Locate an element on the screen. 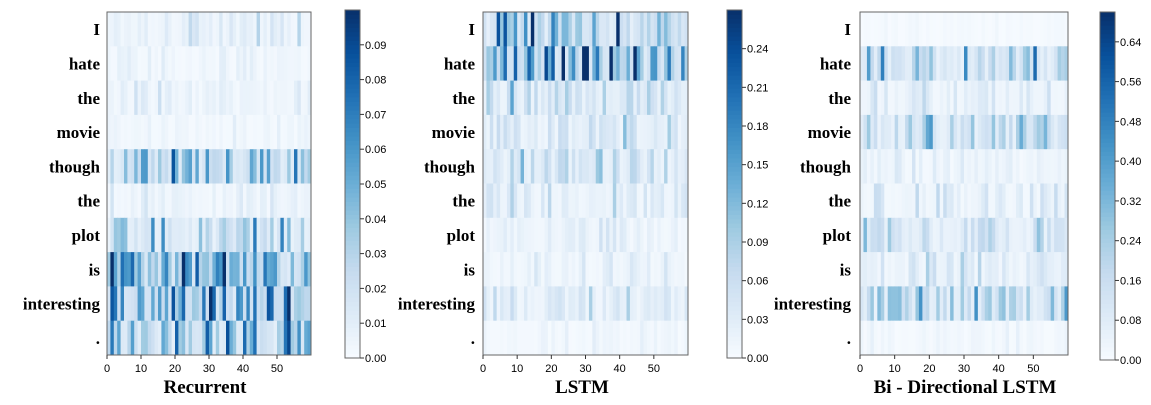 The image size is (1151, 405). row-label: is is located at coordinates (95, 269).